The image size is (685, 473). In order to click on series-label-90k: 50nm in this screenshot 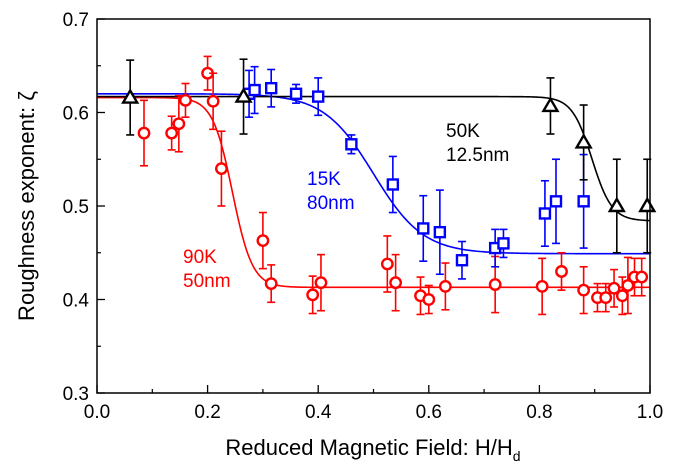, I will do `click(207, 281)`.